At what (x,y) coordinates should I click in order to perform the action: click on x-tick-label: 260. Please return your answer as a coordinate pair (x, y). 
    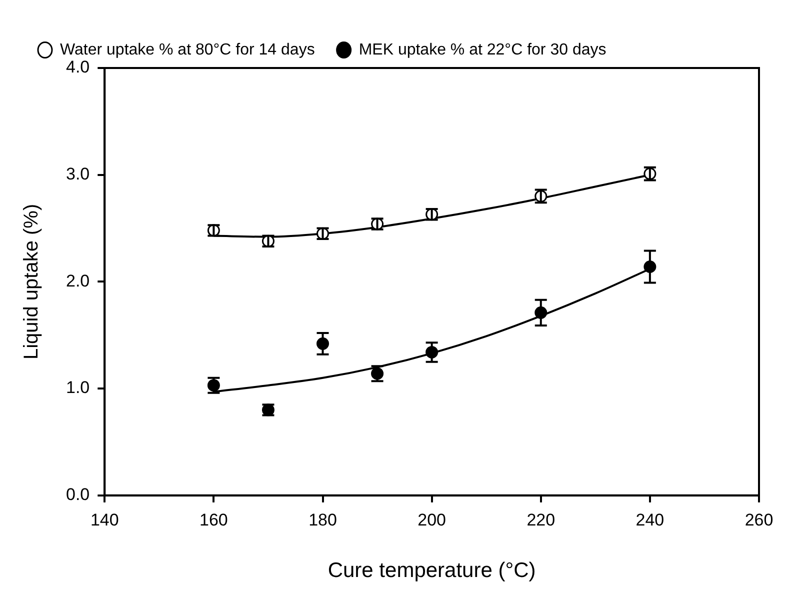
    Looking at the image, I should click on (759, 520).